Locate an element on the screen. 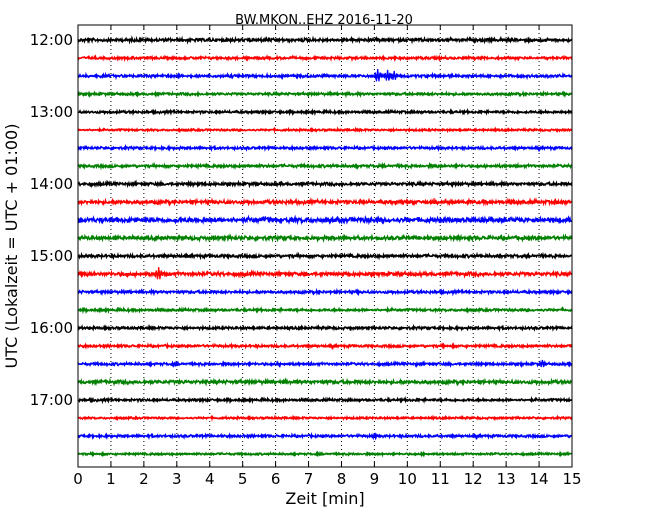  y-tick-label: 12:00 is located at coordinates (51, 40).